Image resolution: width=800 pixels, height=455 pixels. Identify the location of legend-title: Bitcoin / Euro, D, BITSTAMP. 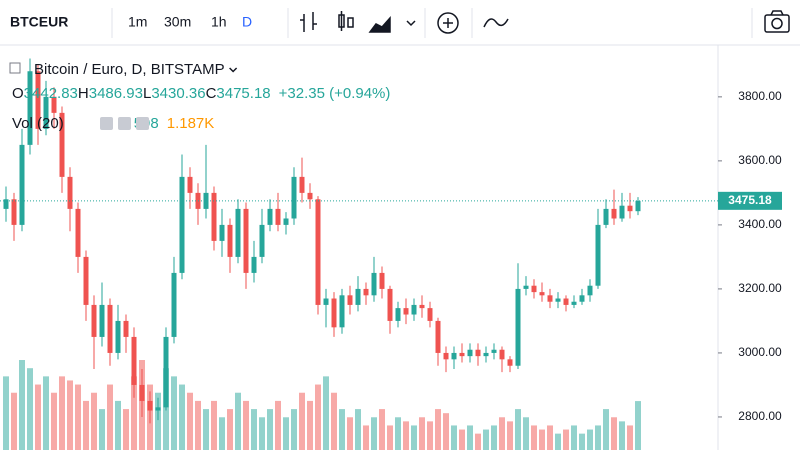
(129, 69).